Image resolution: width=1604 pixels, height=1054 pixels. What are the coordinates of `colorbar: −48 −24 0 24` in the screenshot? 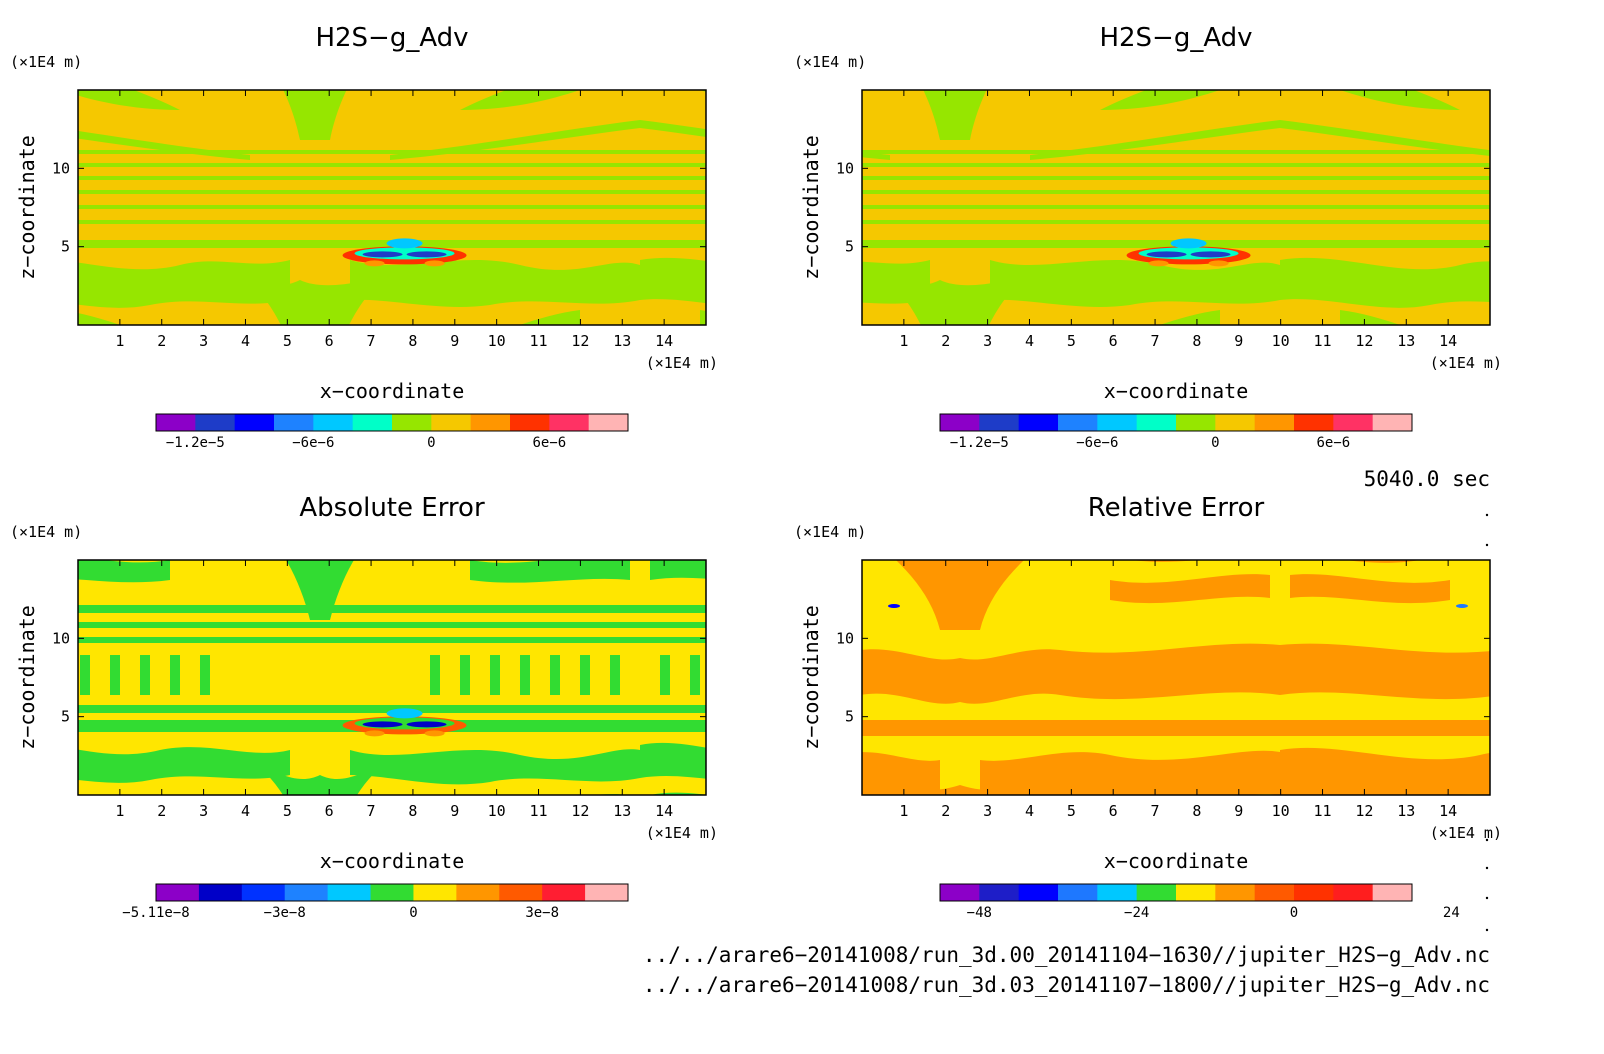 It's located at (1199, 902).